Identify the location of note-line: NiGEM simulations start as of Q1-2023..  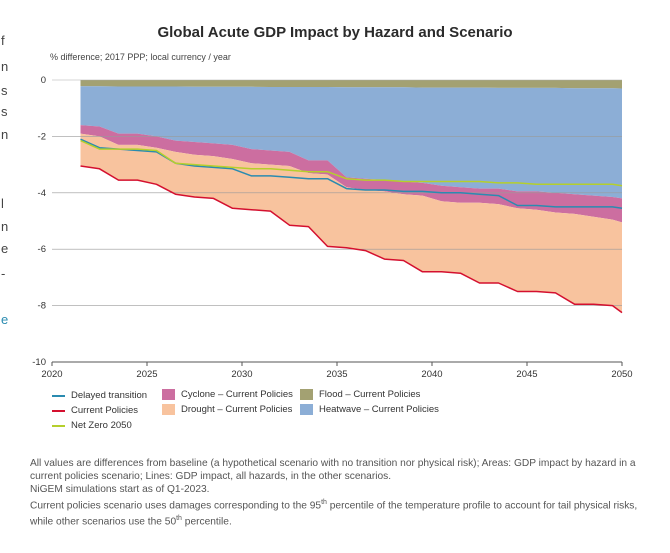
(120, 489).